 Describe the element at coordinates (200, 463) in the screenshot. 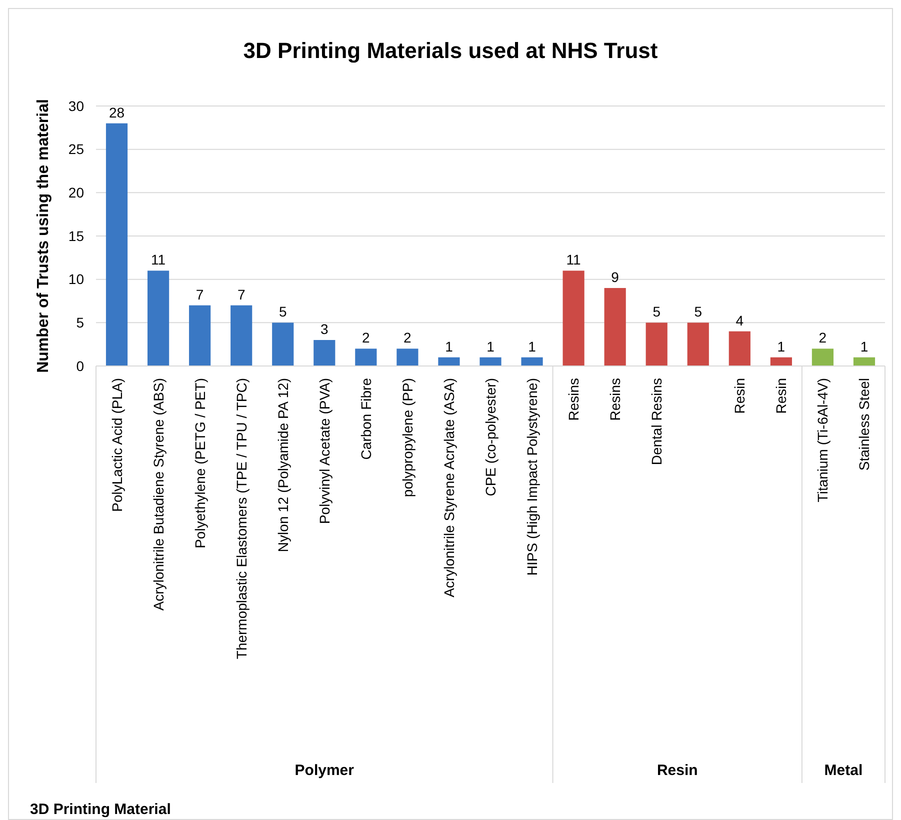

I see `x-tick-label: Polyethylene (PETG / PET)` at that location.